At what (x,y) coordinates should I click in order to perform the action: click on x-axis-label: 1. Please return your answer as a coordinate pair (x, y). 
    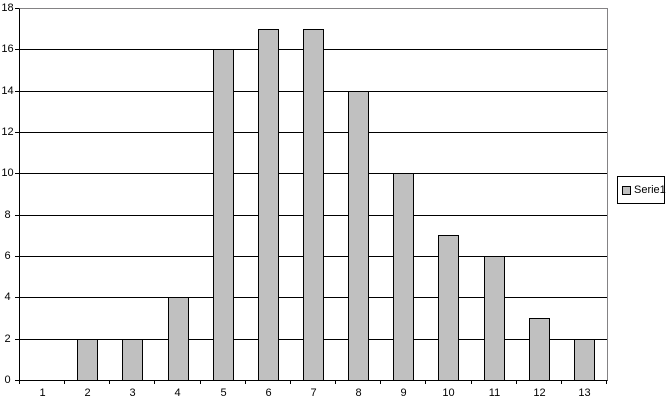
    Looking at the image, I should click on (42, 393).